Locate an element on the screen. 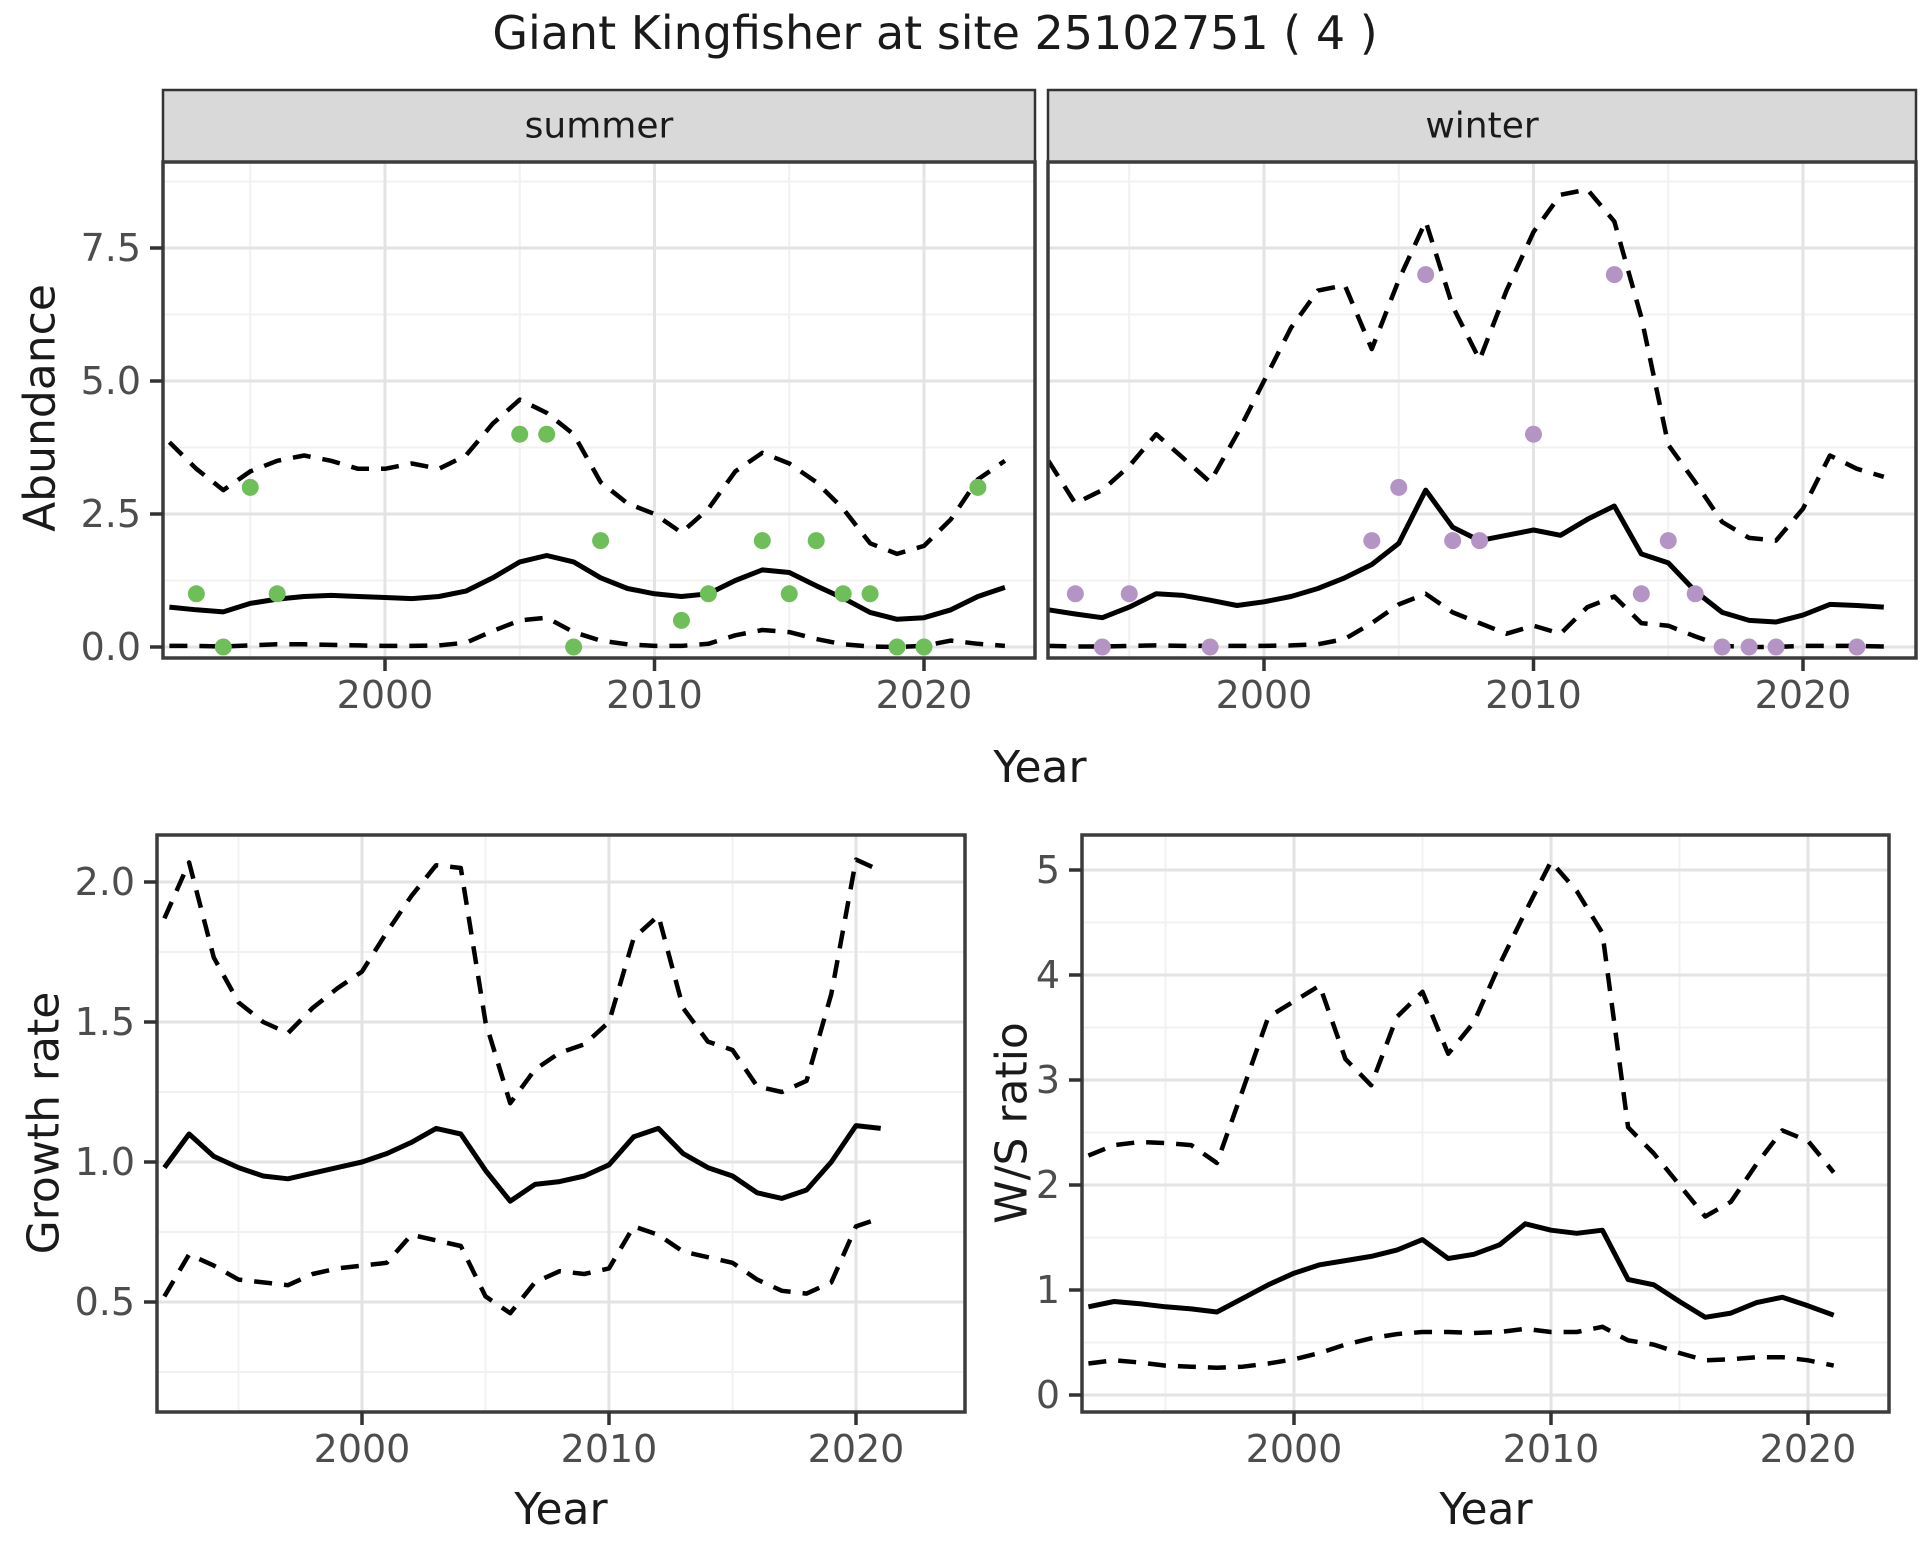  y-tick-label: 7.5 is located at coordinates (111, 248).